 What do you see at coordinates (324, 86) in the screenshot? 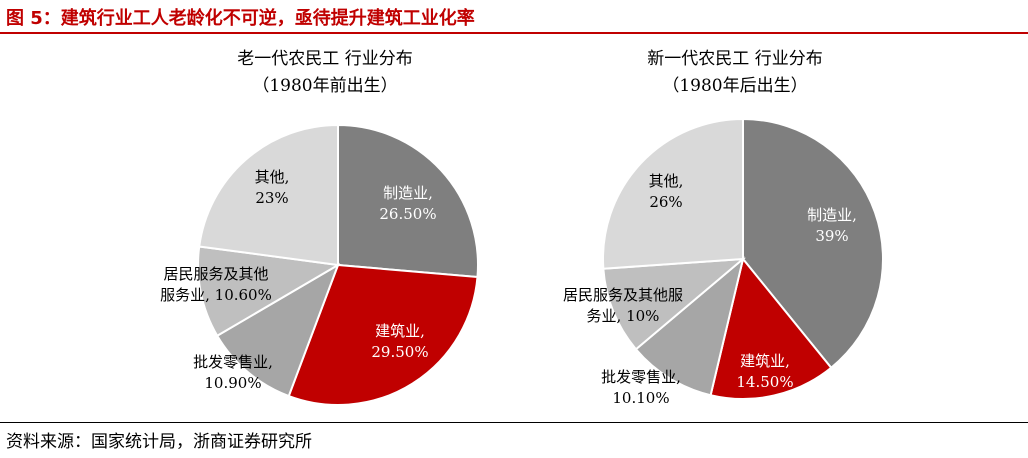
I see `chart-subtitle-old: （1980年前出生）` at bounding box center [324, 86].